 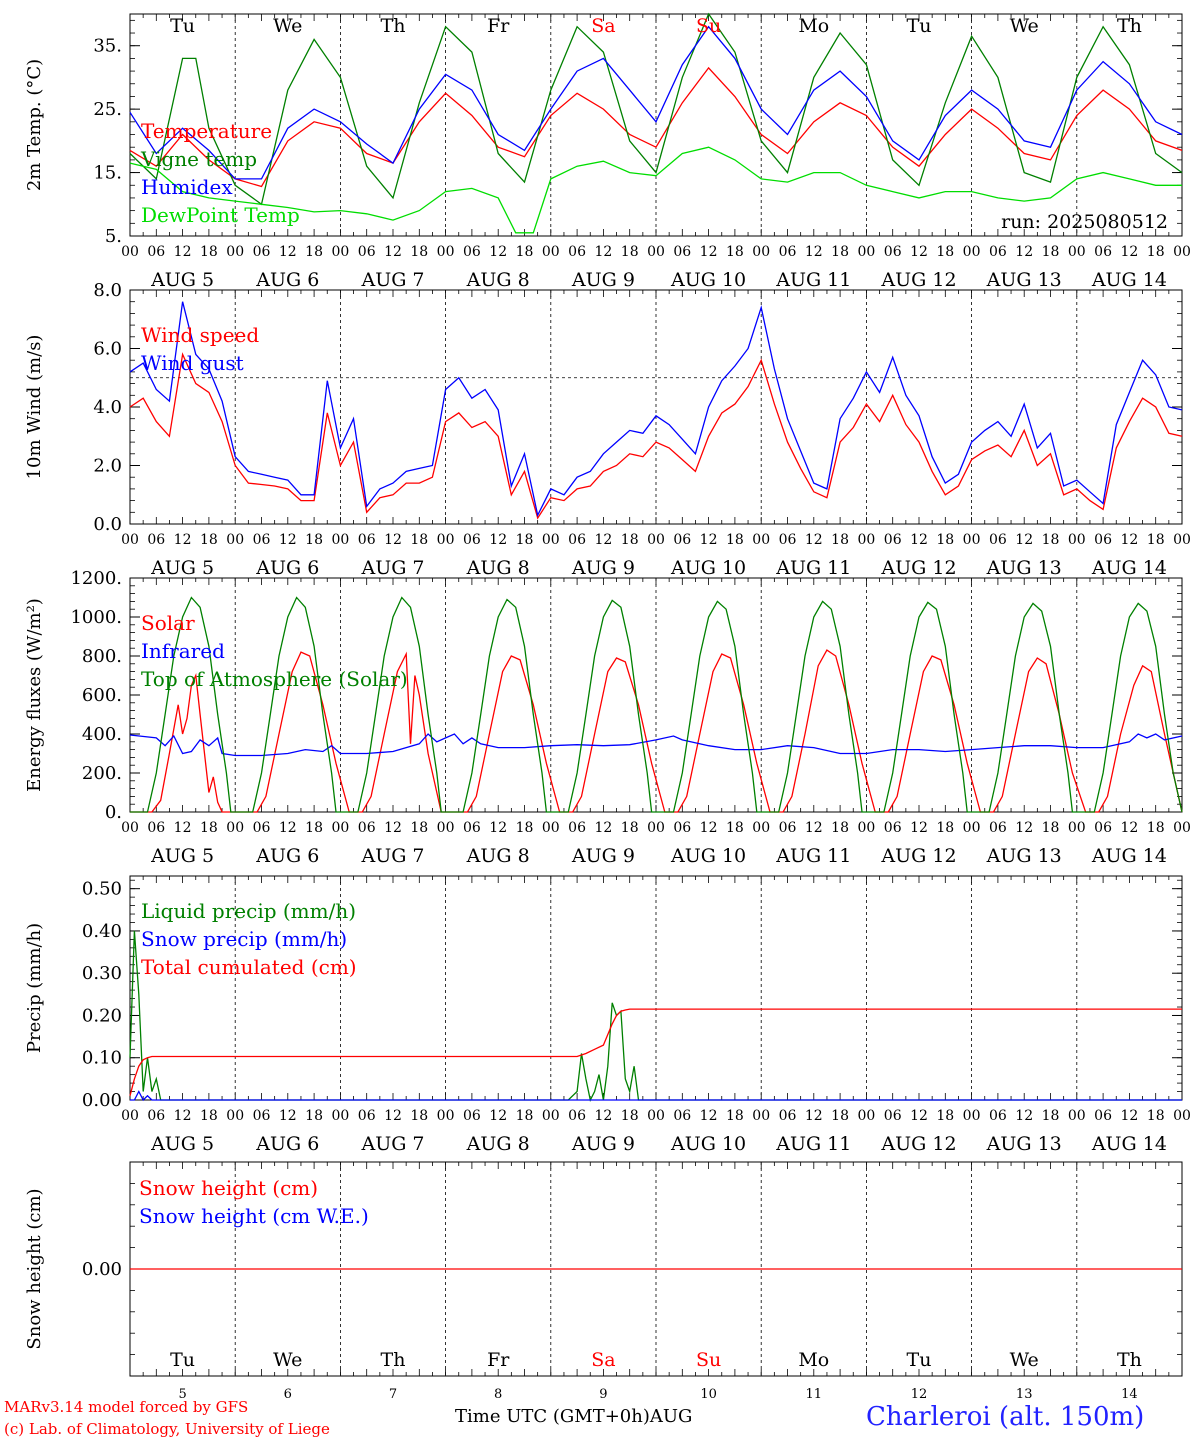 What do you see at coordinates (287, 1360) in the screenshot?
I see `day-name: We` at bounding box center [287, 1360].